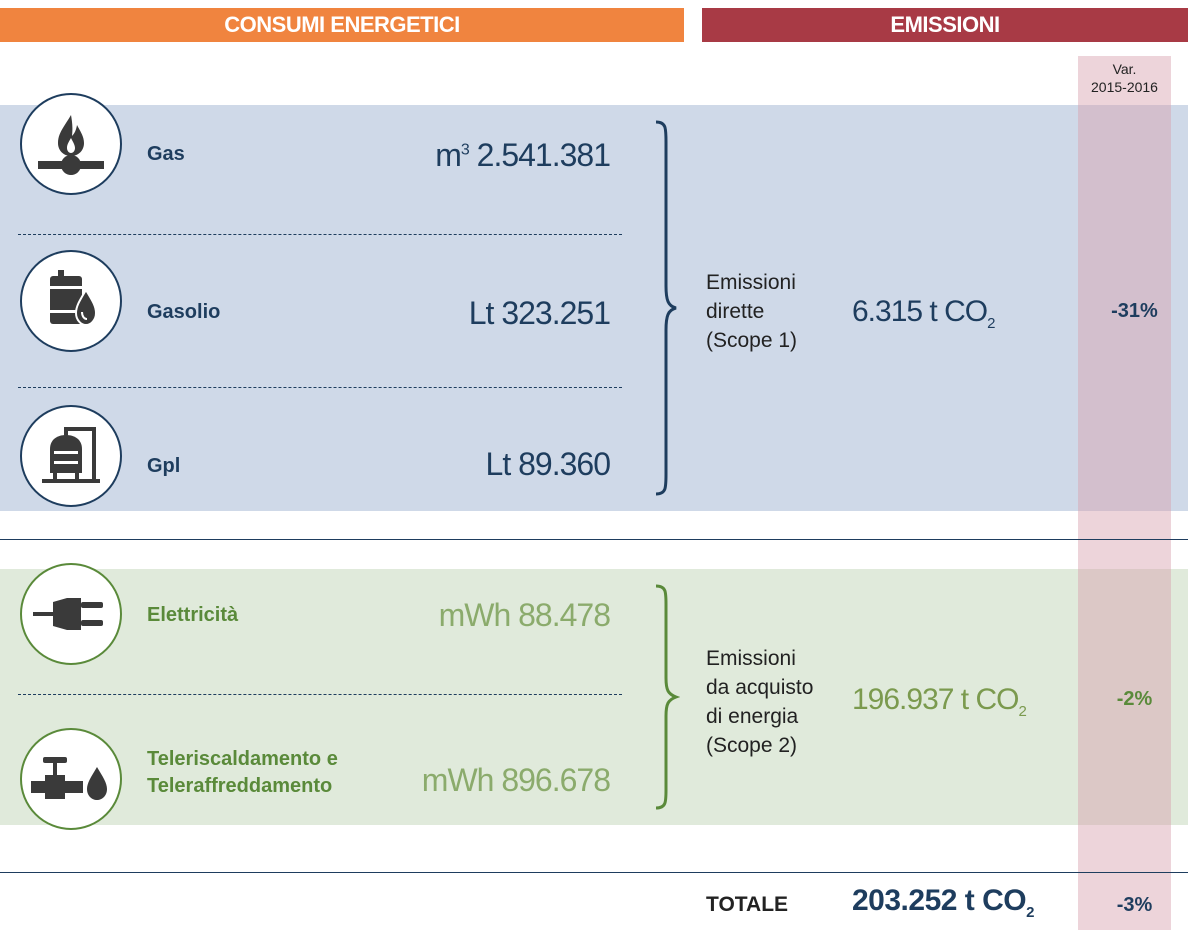 This screenshot has height=930, width=1200. Describe the element at coordinates (751, 658) in the screenshot. I see `scope2-emission-label-line: Emissioni` at that location.